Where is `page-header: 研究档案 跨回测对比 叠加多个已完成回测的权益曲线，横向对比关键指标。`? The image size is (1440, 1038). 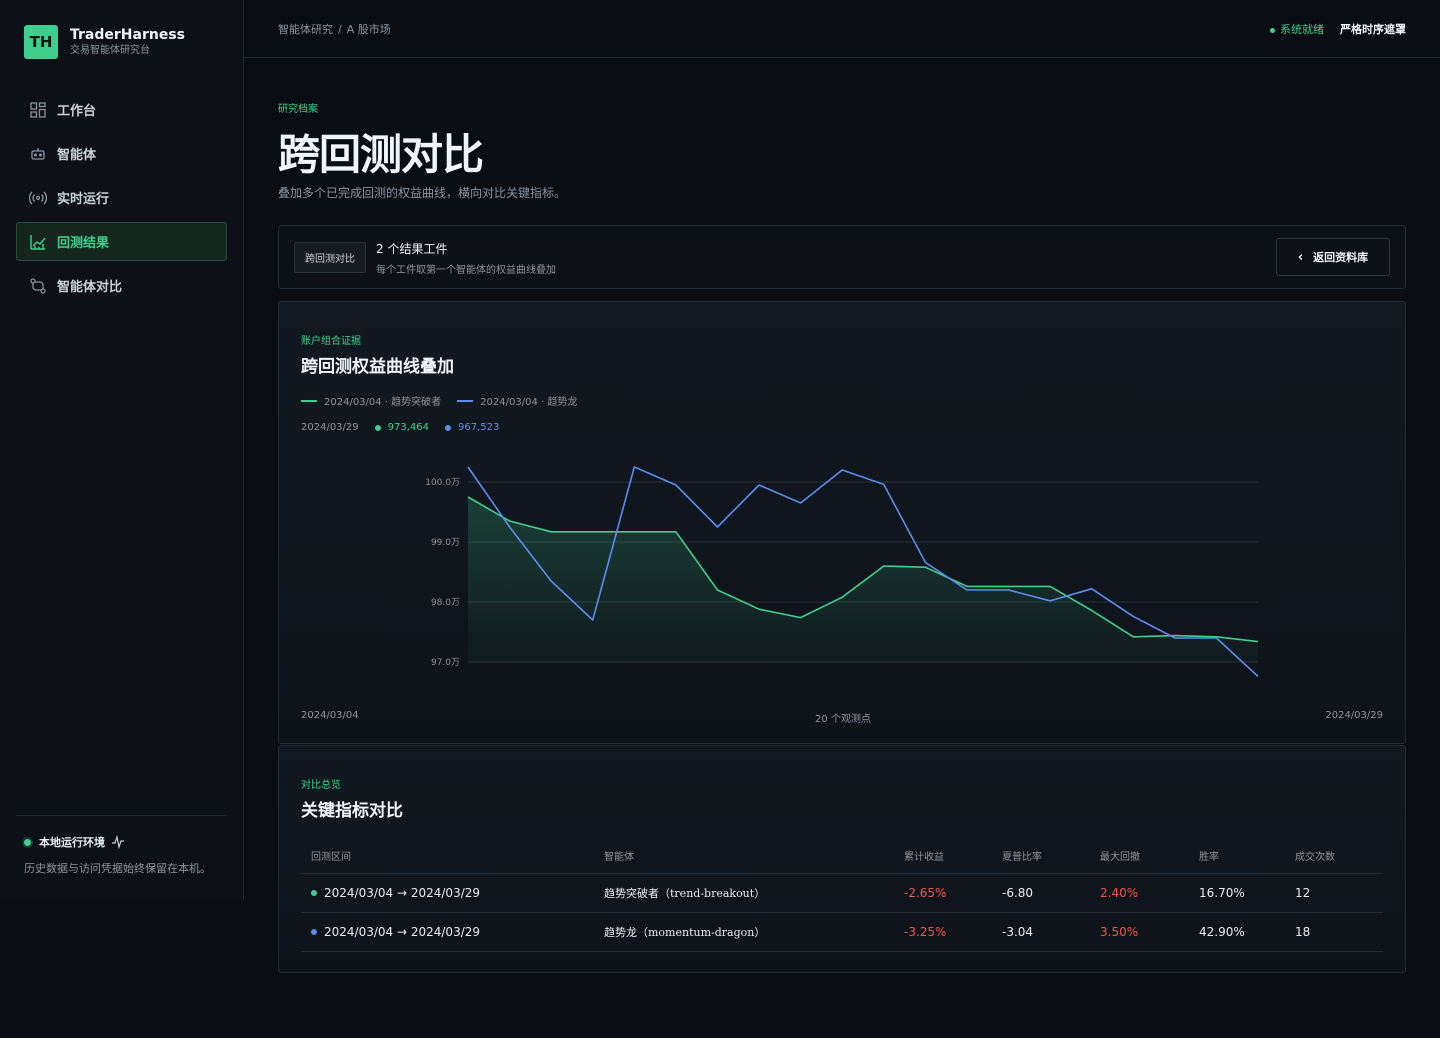
page-header: 研究档案 跨回测对比 叠加多个已完成回测的权益曲线，横向对比关键指标。 is located at coordinates (422, 150).